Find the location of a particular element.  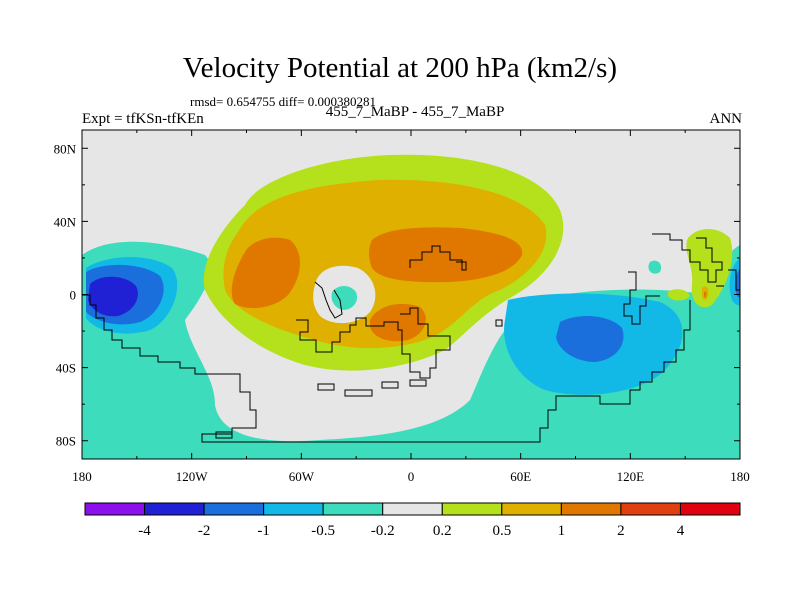

contour-positive-core-africa is located at coordinates (446, 255).